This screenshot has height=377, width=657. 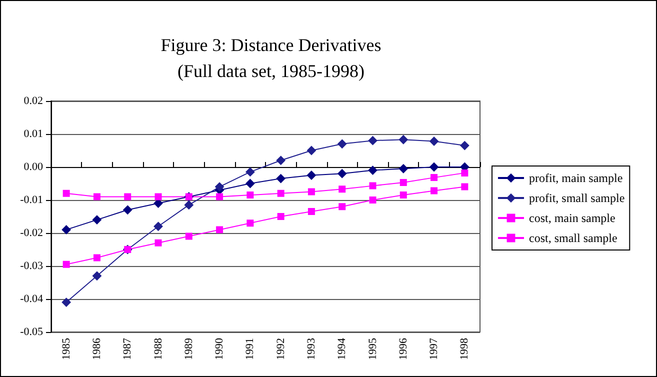 What do you see at coordinates (434, 349) in the screenshot?
I see `x-tick-label: 1997` at bounding box center [434, 349].